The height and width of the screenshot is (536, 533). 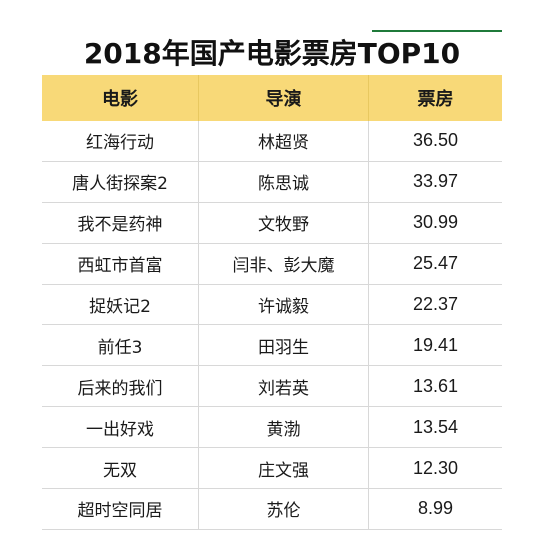 What do you see at coordinates (435, 304) in the screenshot?
I see `box-office-cell: 22.37` at bounding box center [435, 304].